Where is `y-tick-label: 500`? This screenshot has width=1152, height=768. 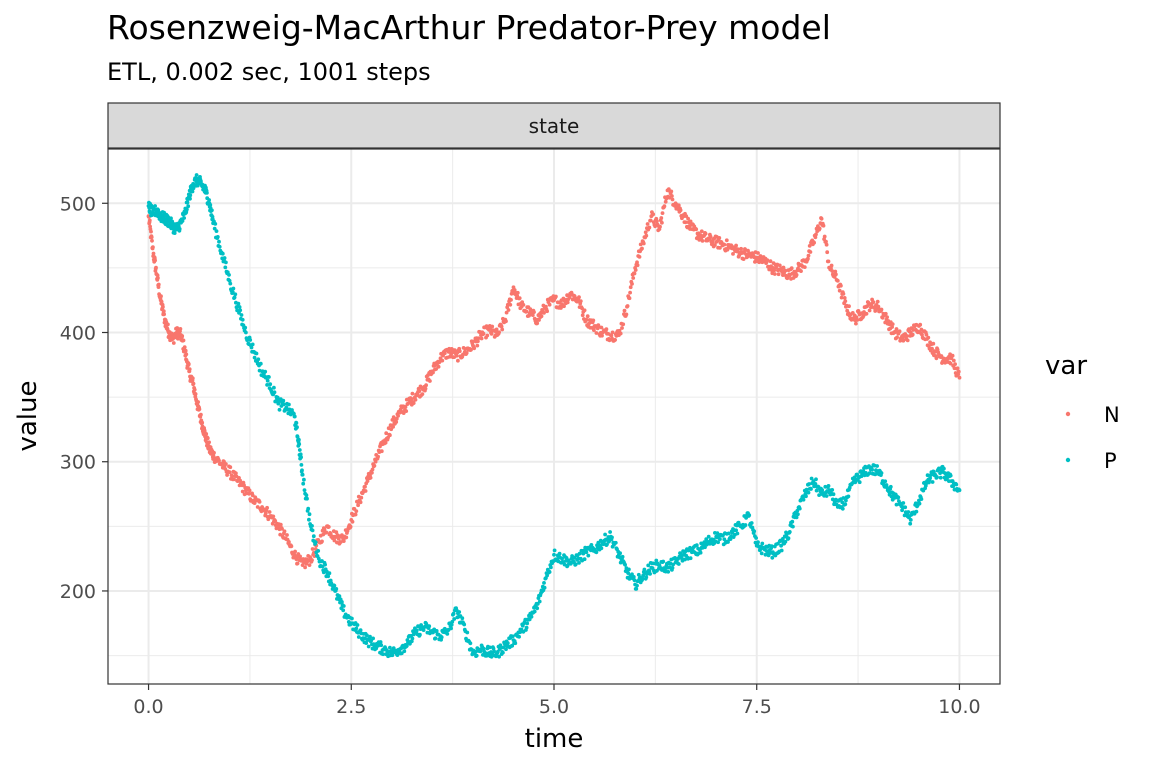 y-tick-label: 500 is located at coordinates (78, 204).